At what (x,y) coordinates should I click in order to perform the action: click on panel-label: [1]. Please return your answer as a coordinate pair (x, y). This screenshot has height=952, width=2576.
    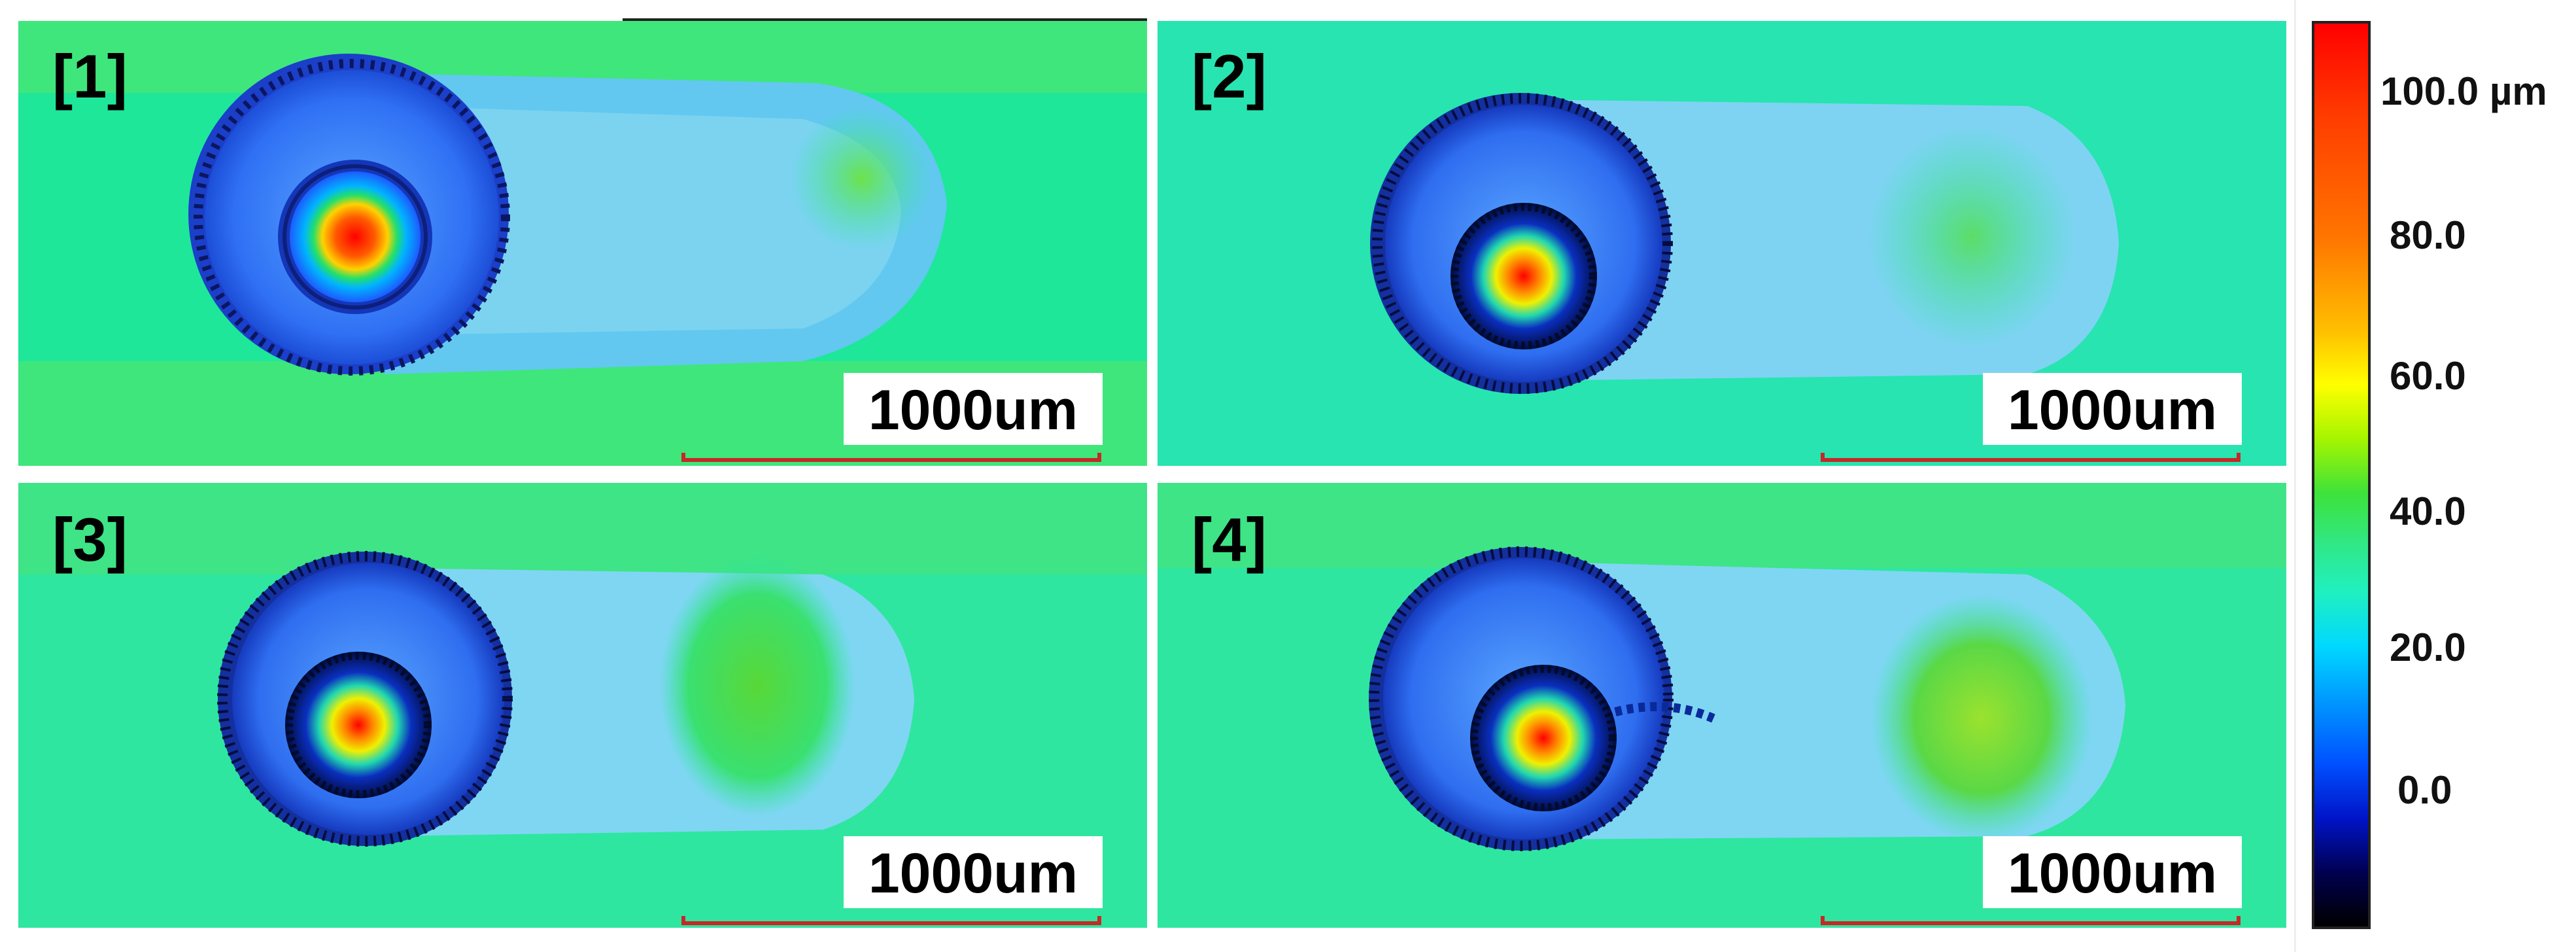
    Looking at the image, I should click on (90, 76).